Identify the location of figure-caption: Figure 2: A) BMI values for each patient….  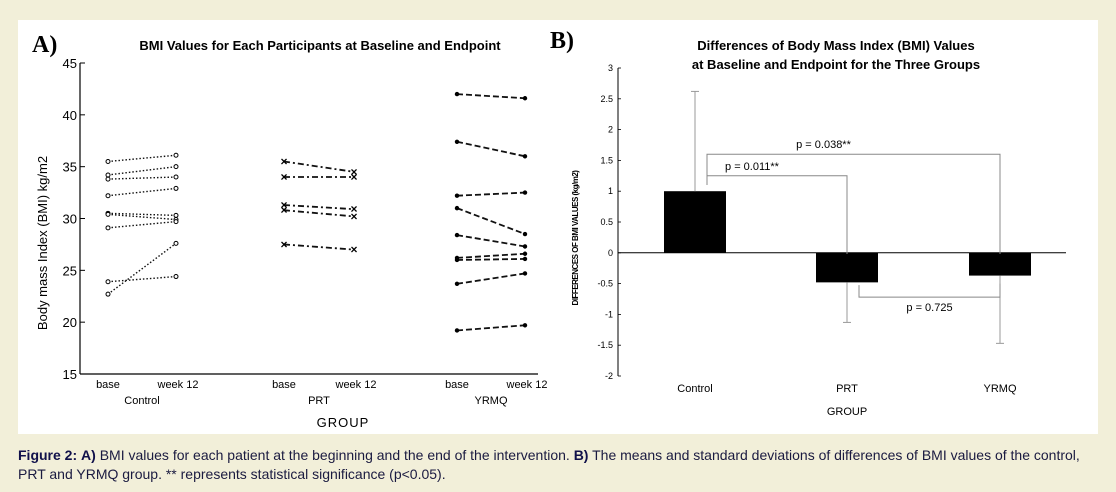
(560, 465).